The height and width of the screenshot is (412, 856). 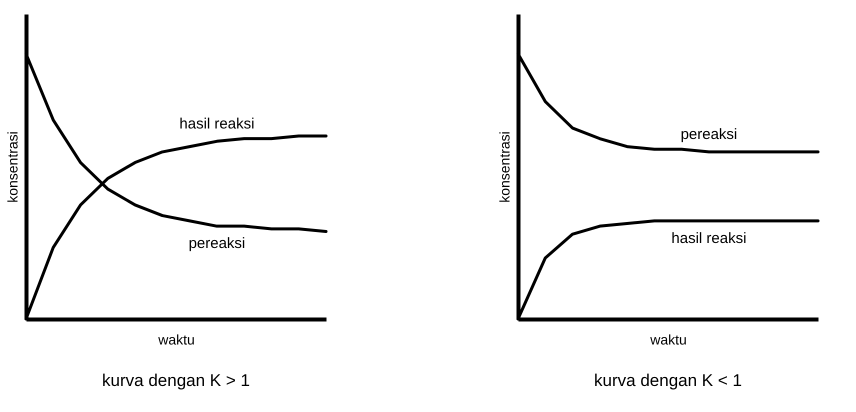 I want to click on text: kurva dengan K > 1, so click(x=176, y=380).